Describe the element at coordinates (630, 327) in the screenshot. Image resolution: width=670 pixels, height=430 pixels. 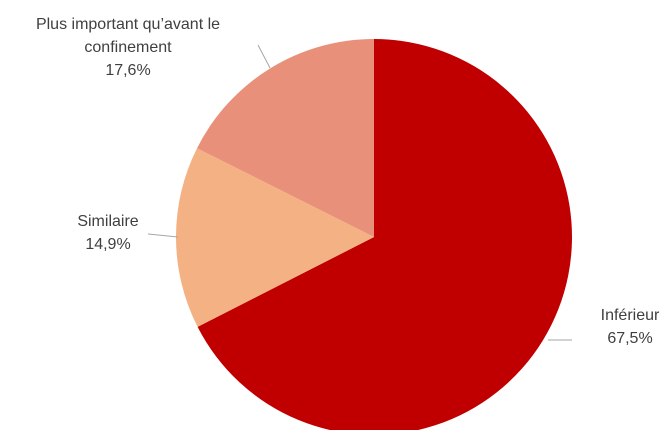
I see `slice-label-0: Inférieur 67,5%` at that location.